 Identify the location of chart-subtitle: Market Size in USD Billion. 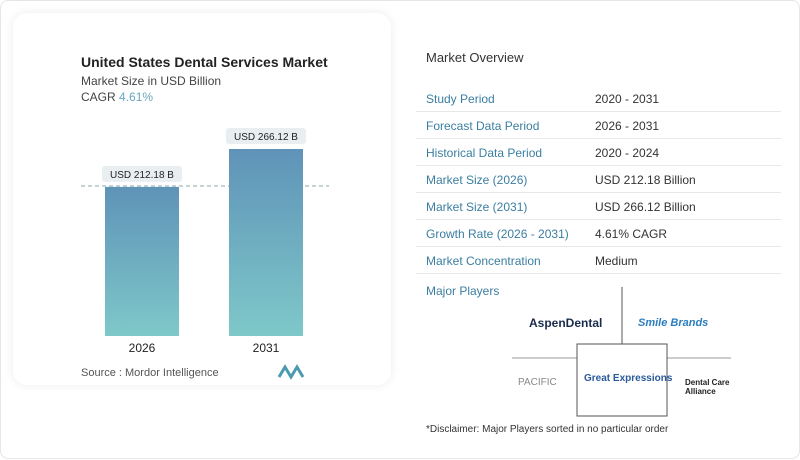
(151, 81).